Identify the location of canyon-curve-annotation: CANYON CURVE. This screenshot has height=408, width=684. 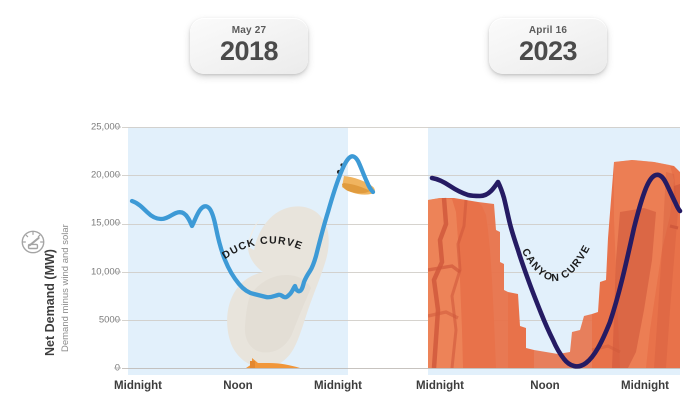
(556, 263).